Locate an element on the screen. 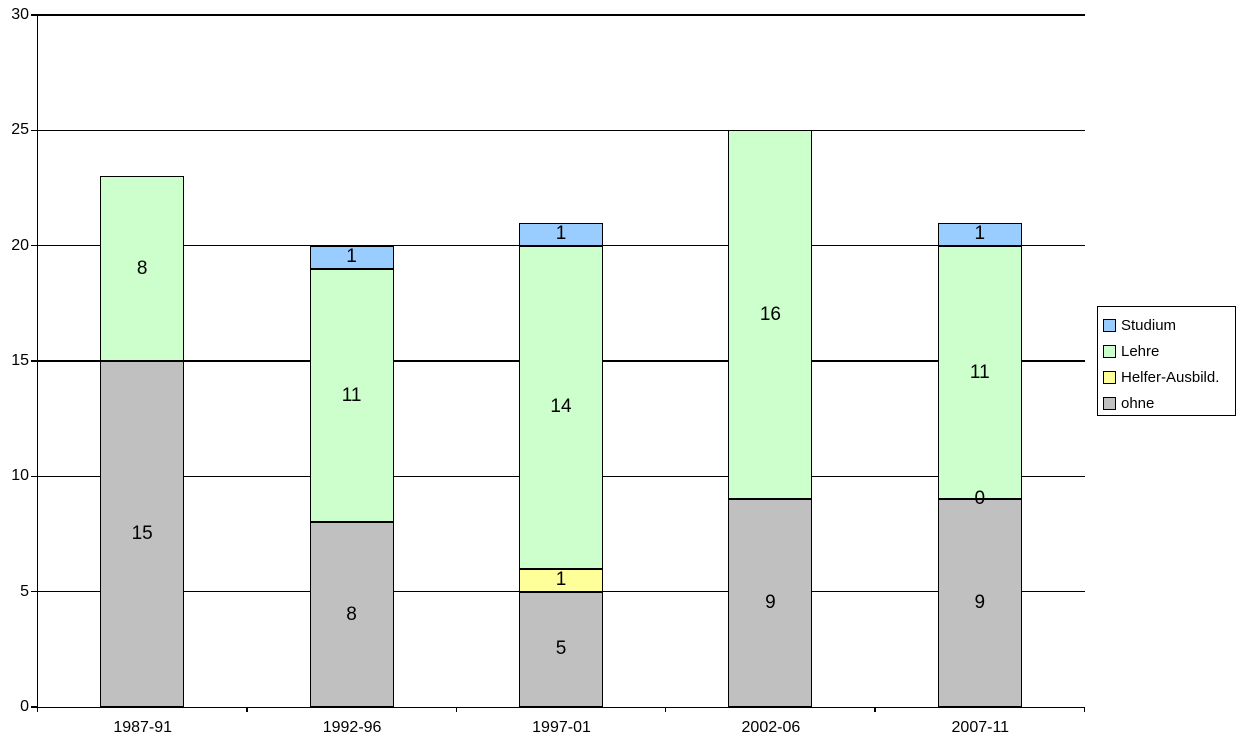 The height and width of the screenshot is (752, 1242). legend-label-ohne: ohne is located at coordinates (1138, 403).